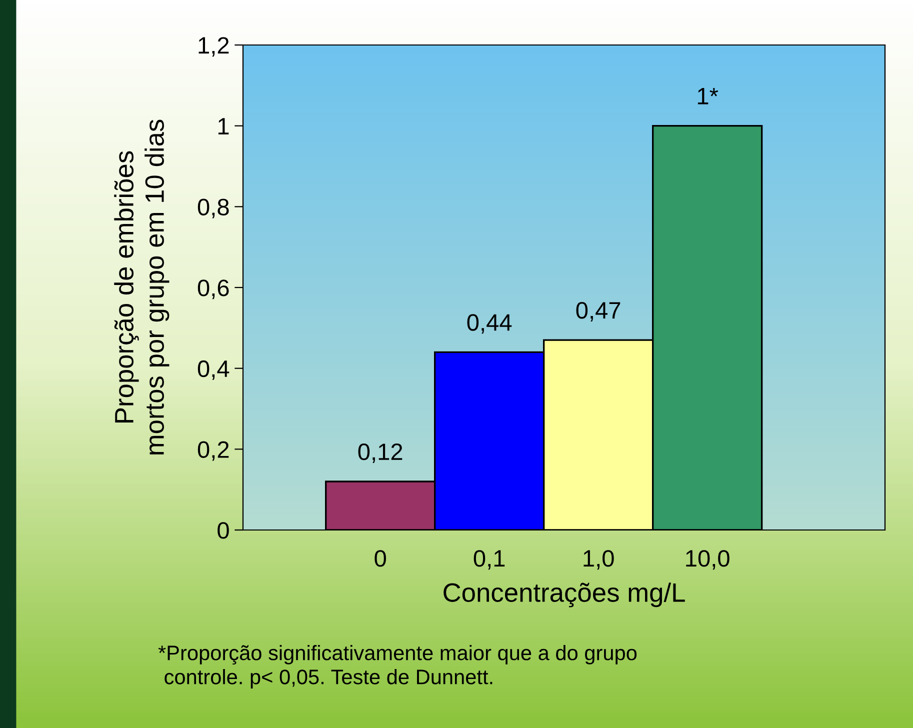 The height and width of the screenshot is (728, 913). What do you see at coordinates (223, 126) in the screenshot?
I see `y-tick-label: 1` at bounding box center [223, 126].